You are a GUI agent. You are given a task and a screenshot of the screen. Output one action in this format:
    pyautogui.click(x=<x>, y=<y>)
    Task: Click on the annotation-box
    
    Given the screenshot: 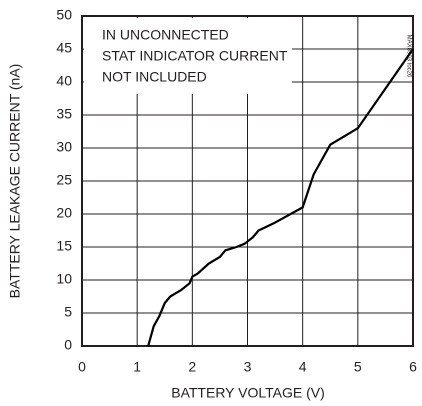 What is the action you would take?
    pyautogui.click(x=188, y=56)
    